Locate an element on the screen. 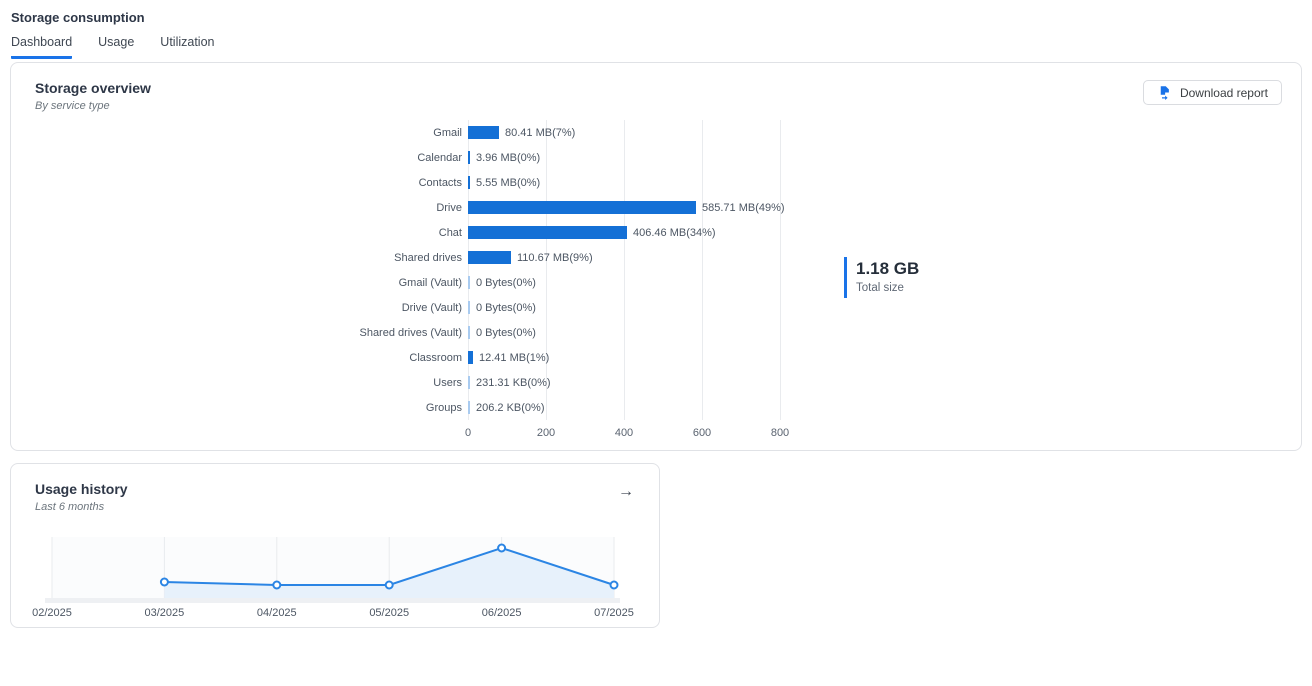  bar-value-label: 110.67 MB(9%) is located at coordinates (555, 257).